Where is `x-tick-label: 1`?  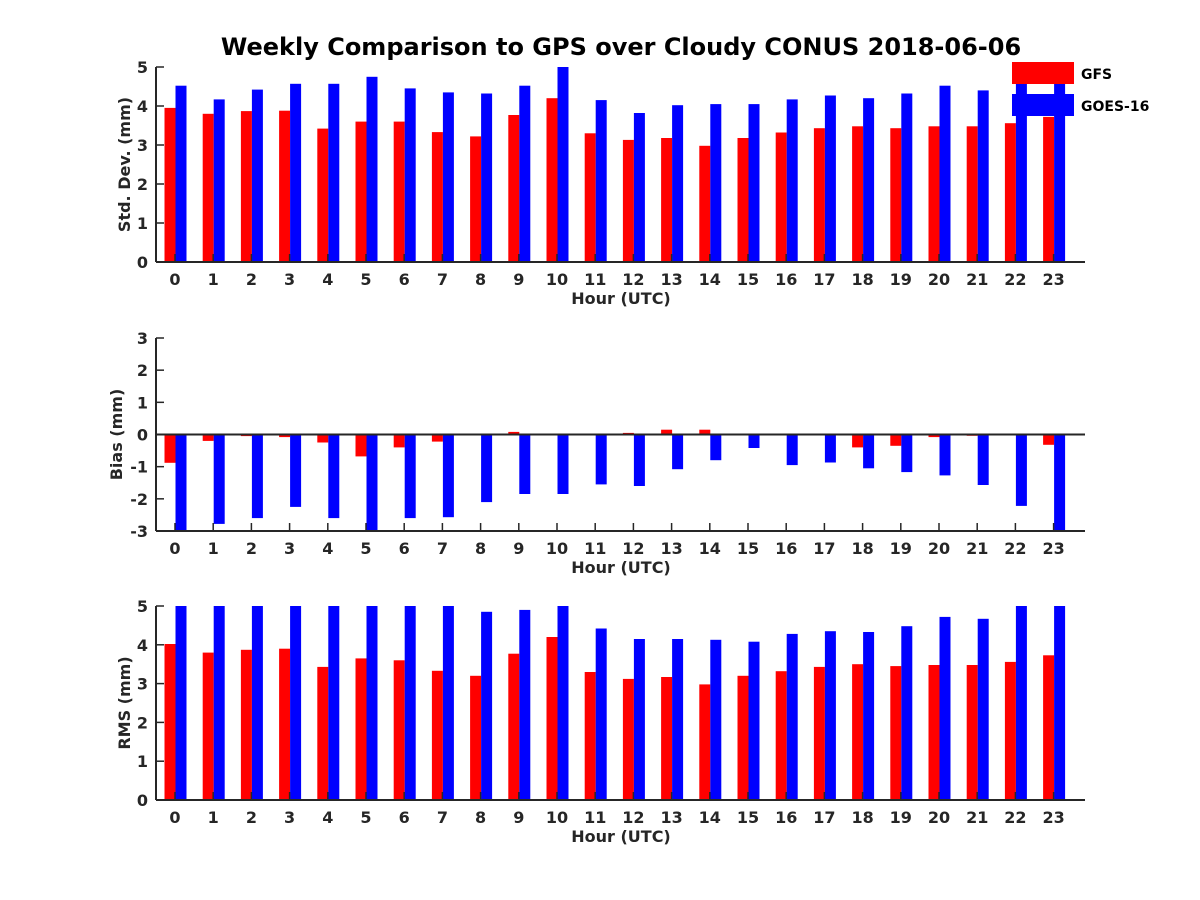 x-tick-label: 1 is located at coordinates (213, 279).